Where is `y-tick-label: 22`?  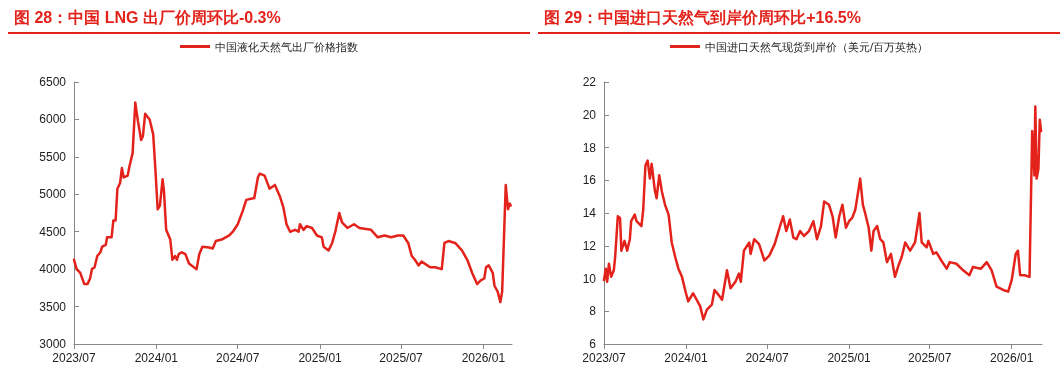 y-tick-label: 22 is located at coordinates (589, 82).